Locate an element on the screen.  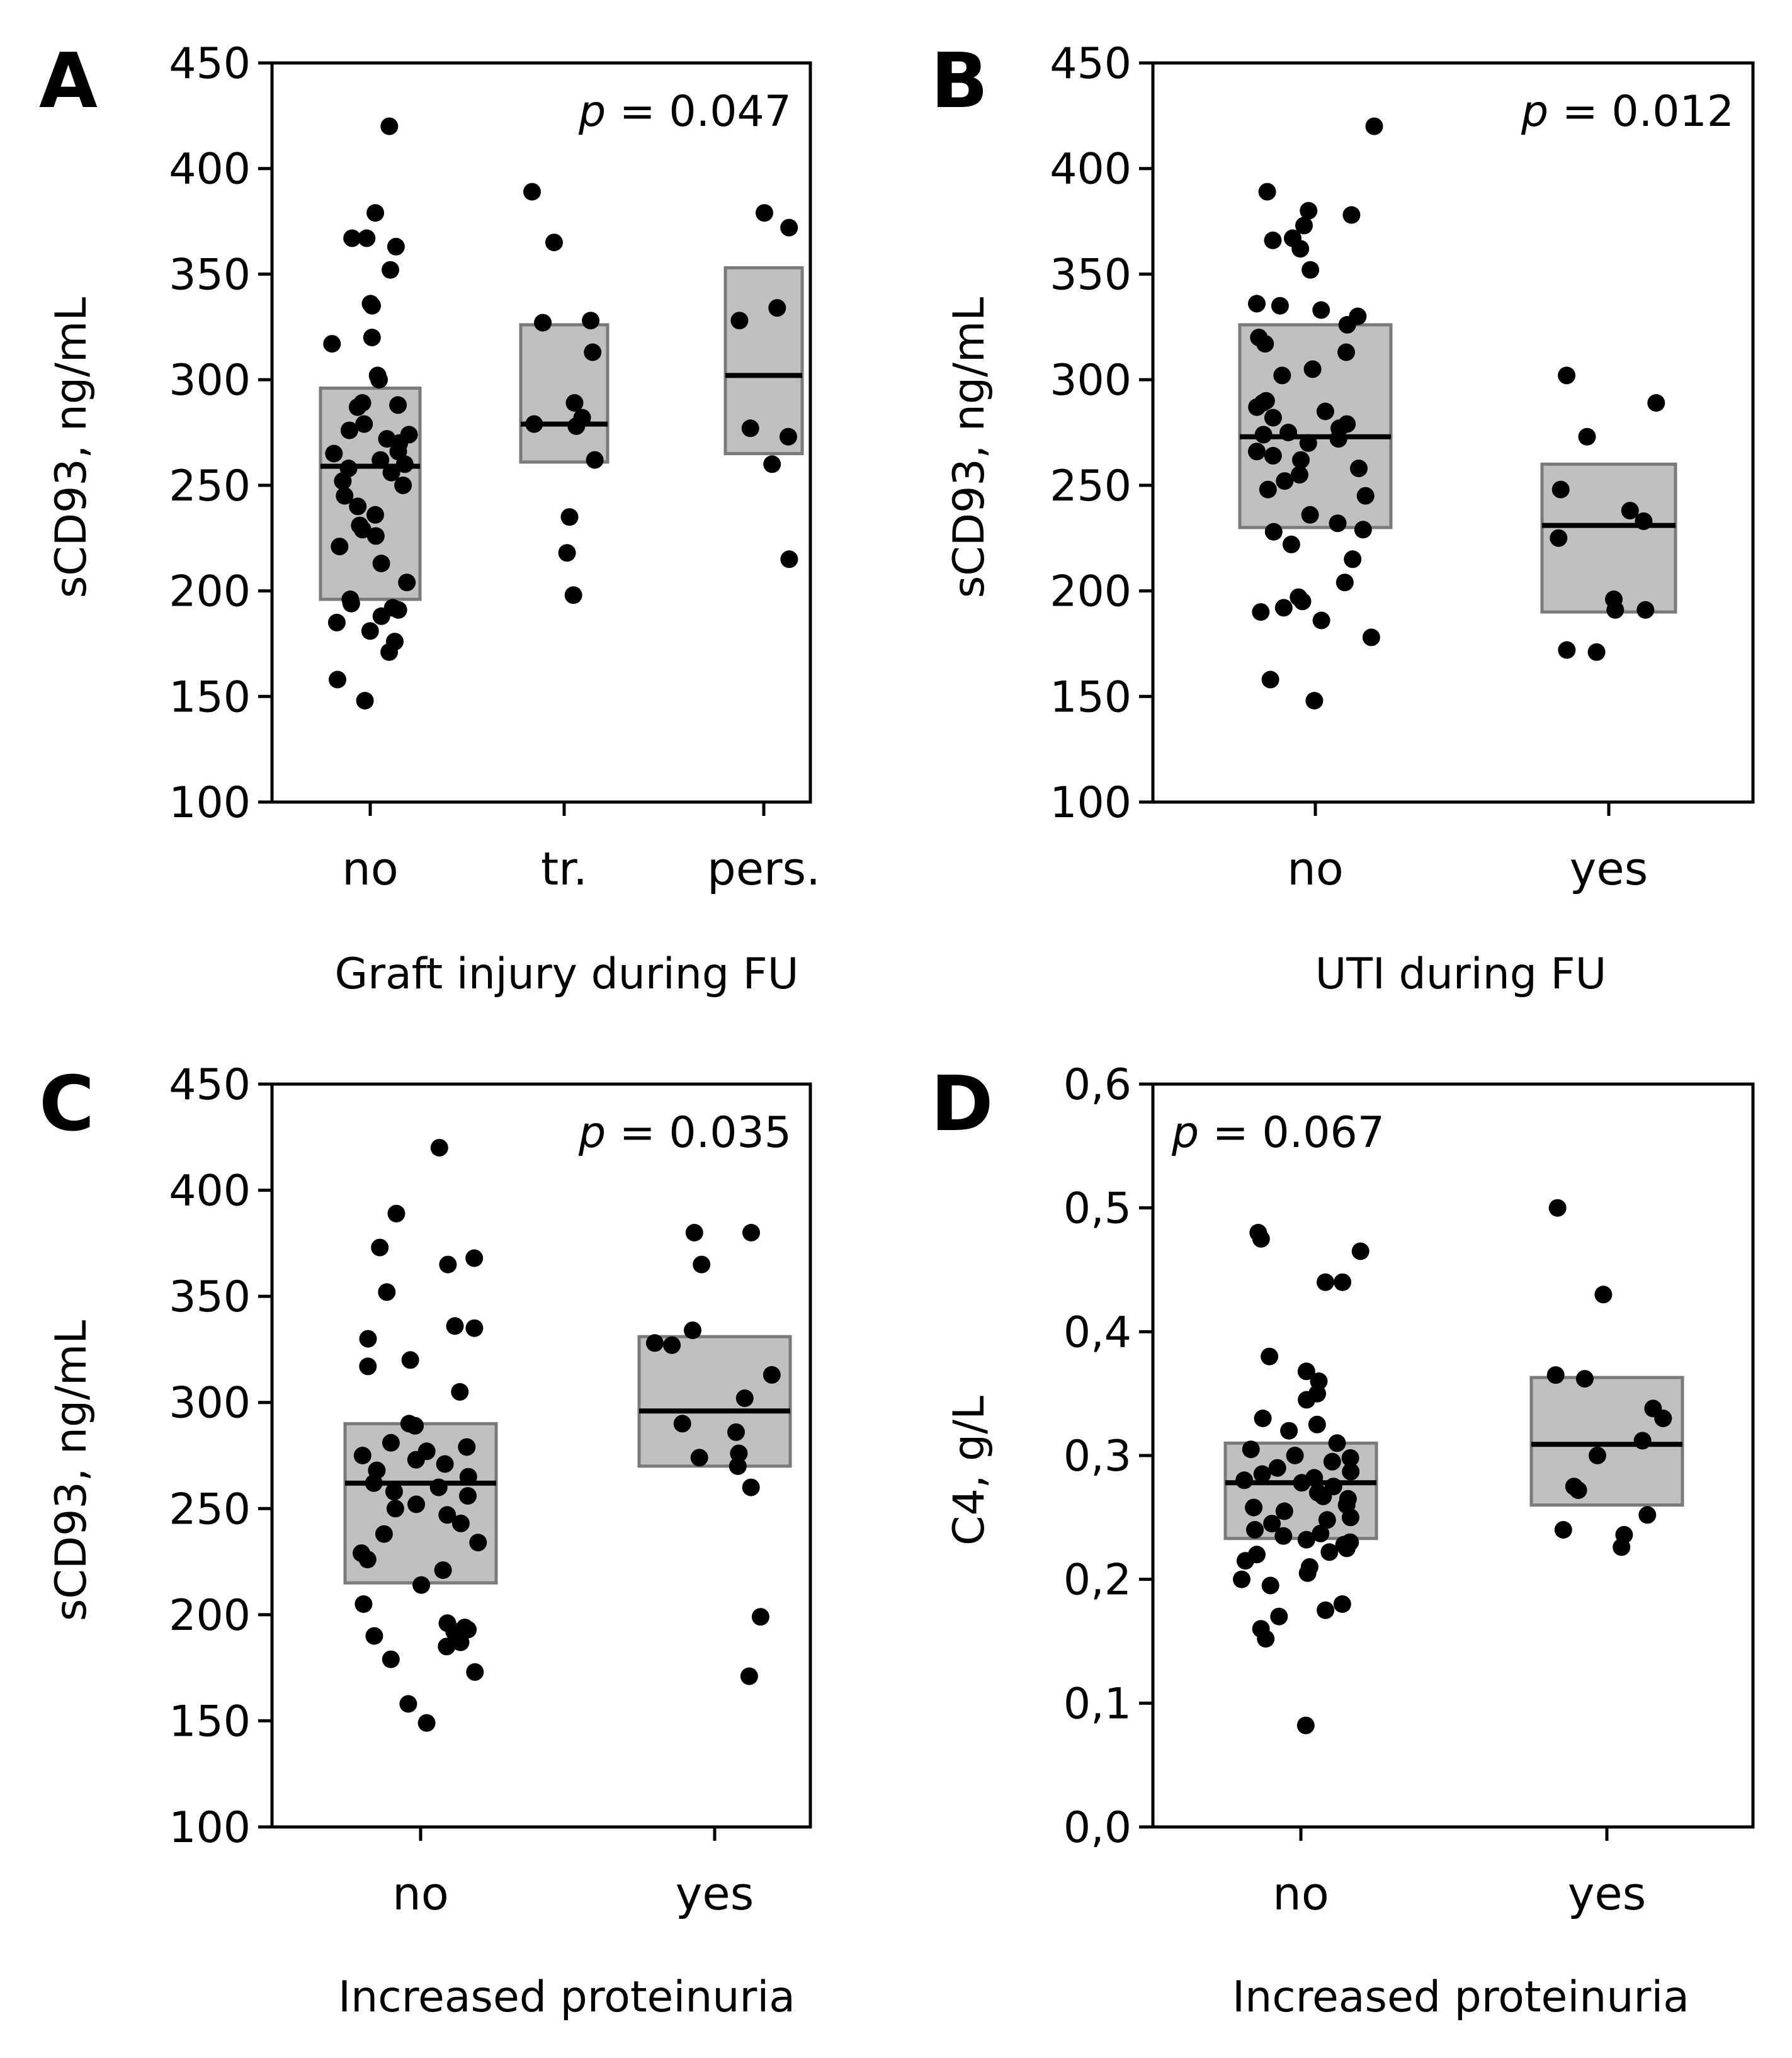
p-value-text: = 0.047 is located at coordinates (698, 112).